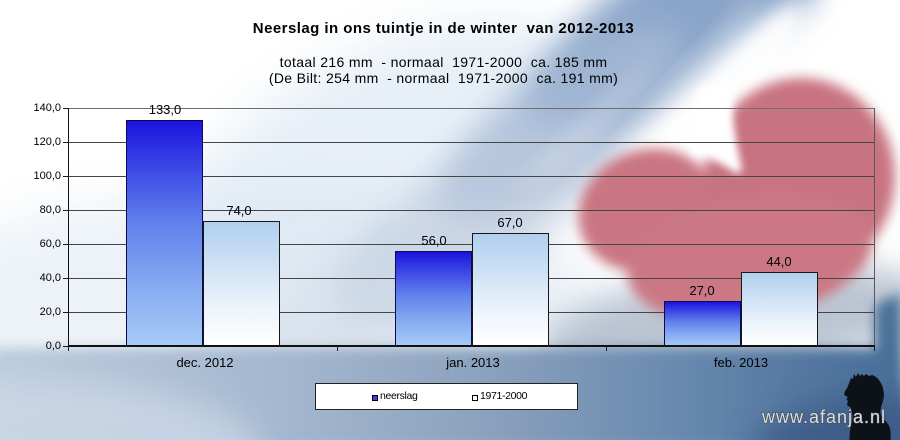 The image size is (900, 440). Describe the element at coordinates (823, 417) in the screenshot. I see `svg-text: www.afanja.nl` at that location.